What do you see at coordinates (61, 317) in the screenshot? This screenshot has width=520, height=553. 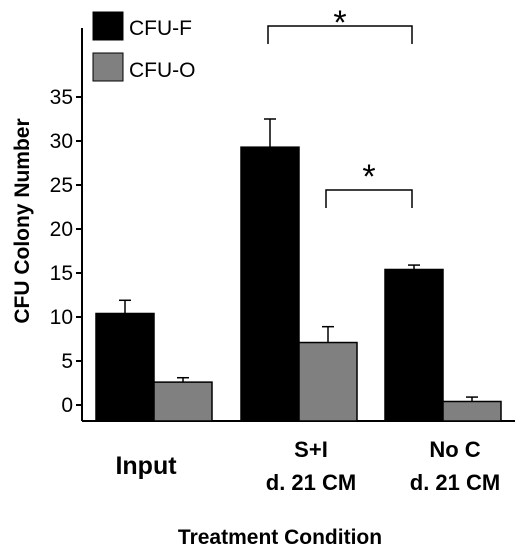 I see `y-tick-label: 10` at bounding box center [61, 317].